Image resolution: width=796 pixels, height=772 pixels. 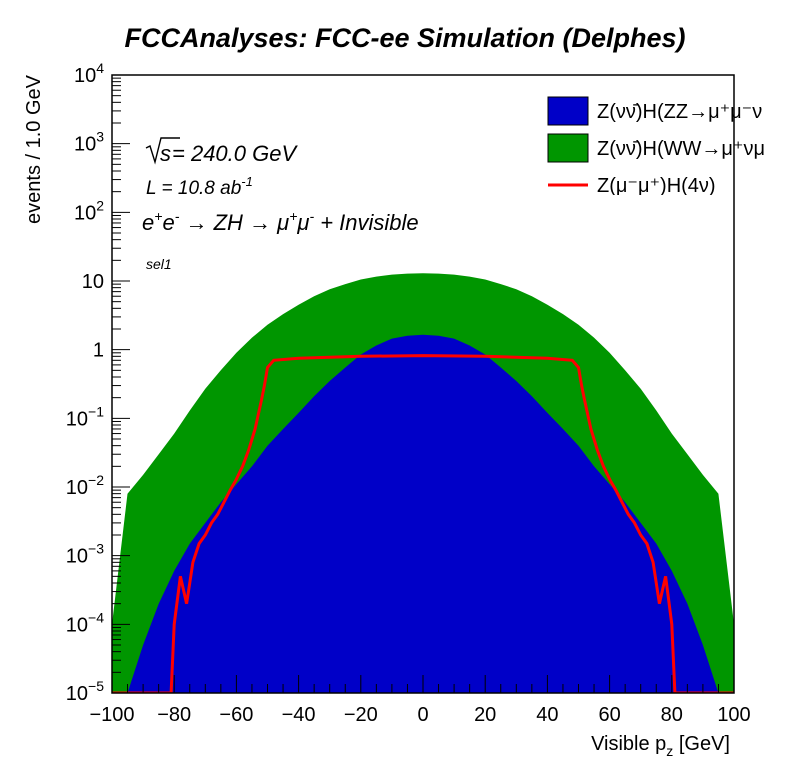 What do you see at coordinates (165, 153) in the screenshot?
I see `sqrt-s-label: s` at bounding box center [165, 153].